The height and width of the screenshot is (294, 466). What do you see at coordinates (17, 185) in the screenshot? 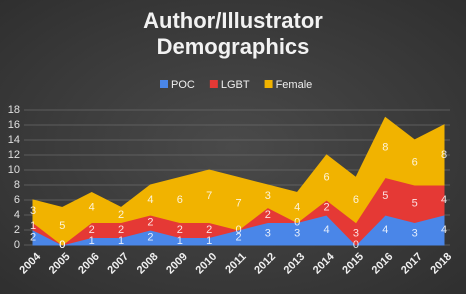
I see `y-tick-label: 8` at bounding box center [17, 185].